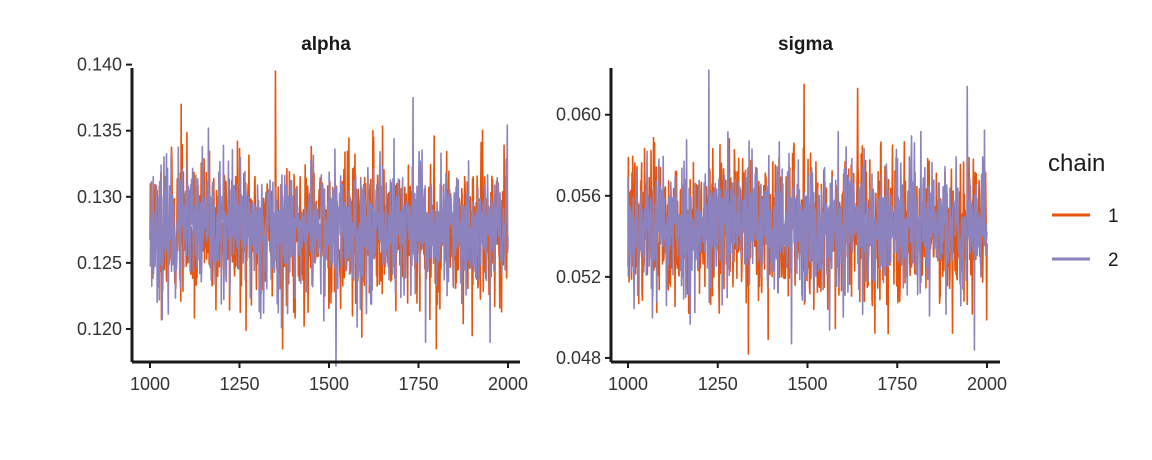 This screenshot has width=1152, height=460. What do you see at coordinates (578, 196) in the screenshot?
I see `y-tick-label: 0.056` at bounding box center [578, 196].